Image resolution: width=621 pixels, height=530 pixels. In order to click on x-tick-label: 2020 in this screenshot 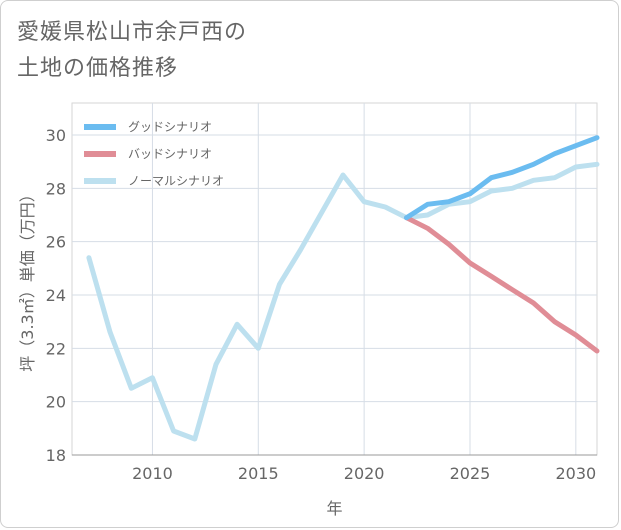, I will do `click(364, 473)`.